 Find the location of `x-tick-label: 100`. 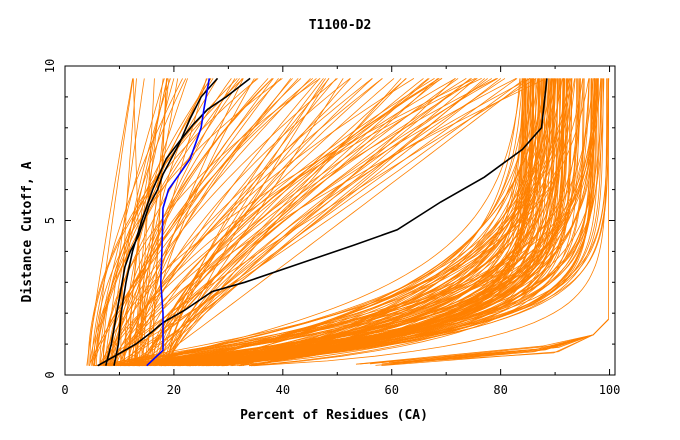

x-tick-label: 100 is located at coordinates (610, 390).